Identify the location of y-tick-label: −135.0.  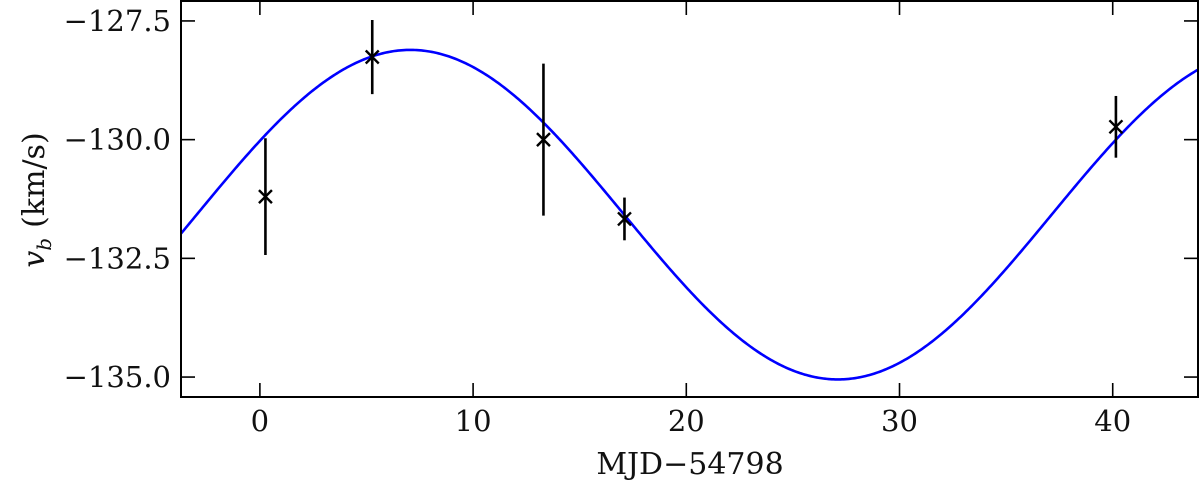
(117, 377).